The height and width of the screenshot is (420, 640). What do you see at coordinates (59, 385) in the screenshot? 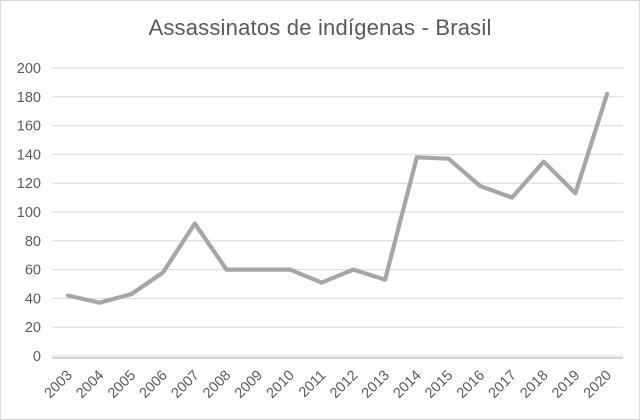
I see `x-tick-label: 2003` at bounding box center [59, 385].